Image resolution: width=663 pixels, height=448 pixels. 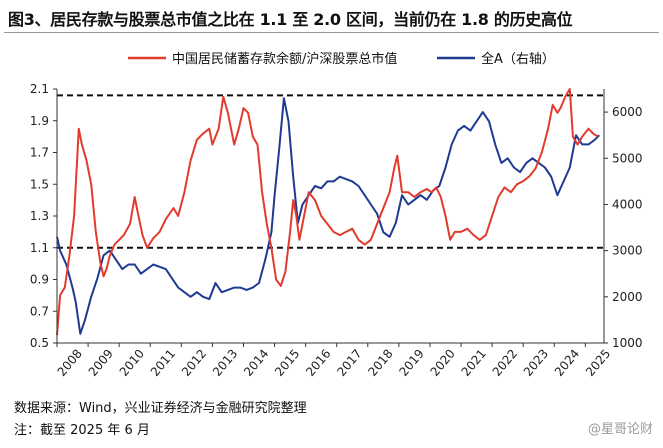 What do you see at coordinates (620, 429) in the screenshot?
I see `watermark-text: @星哥论财` at bounding box center [620, 429].